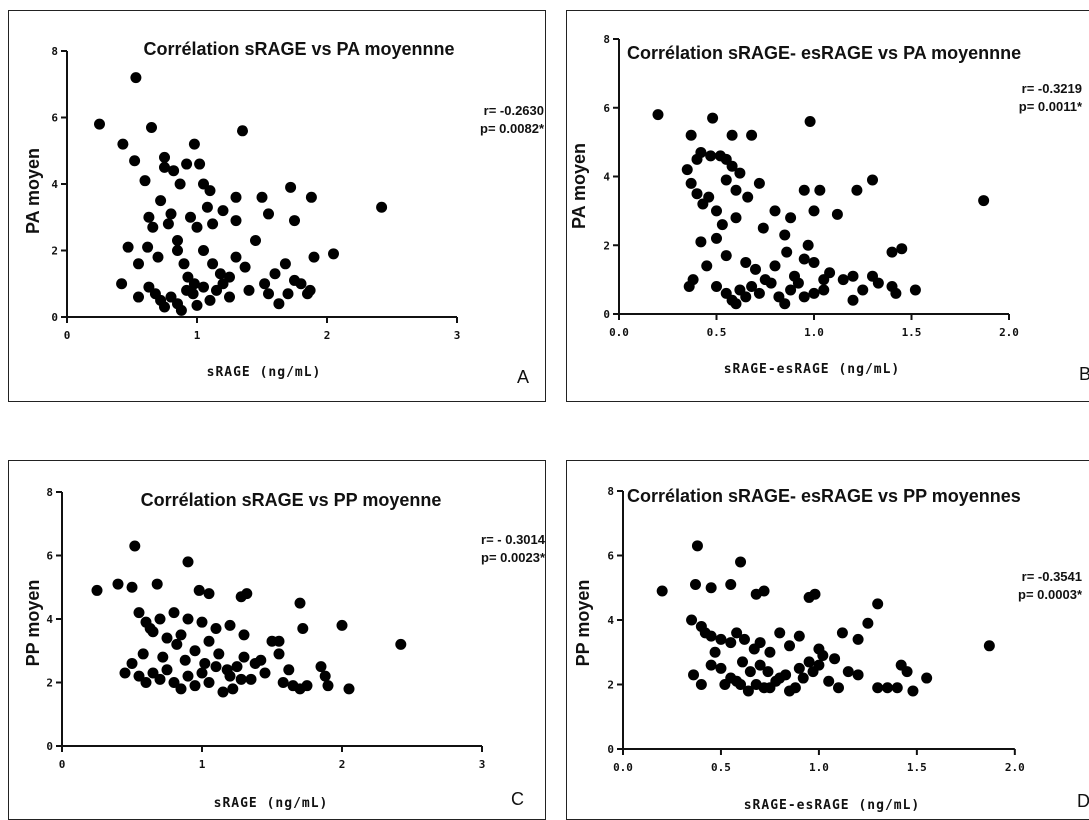 Image resolution: width=1089 pixels, height=820 pixels. I want to click on plot-area: 0.0 0.5 1.0 1.5 2.0 0 2 4 6 8, so click(815, 629).